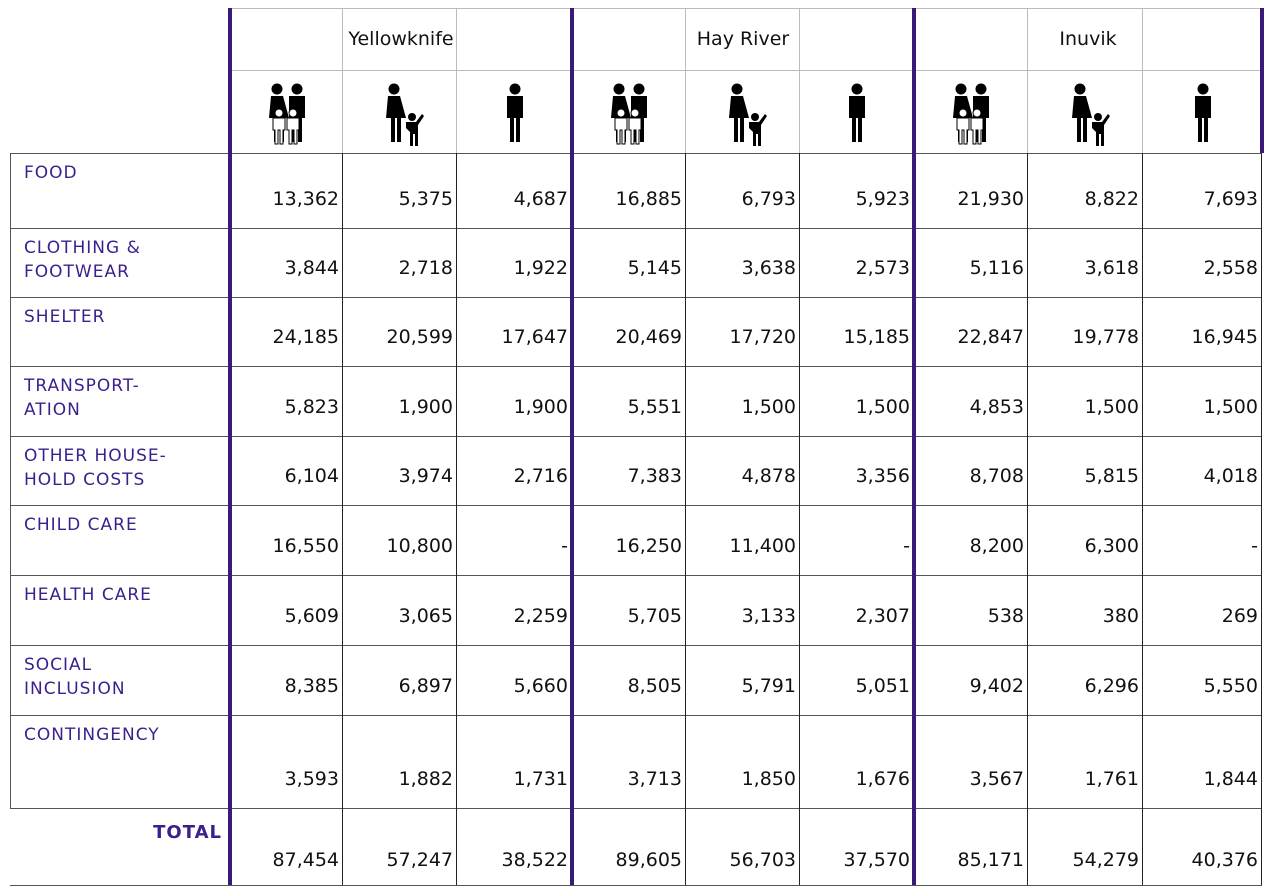 The height and width of the screenshot is (886, 1276). Describe the element at coordinates (311, 268) in the screenshot. I see `cell-text: 3,844` at that location.